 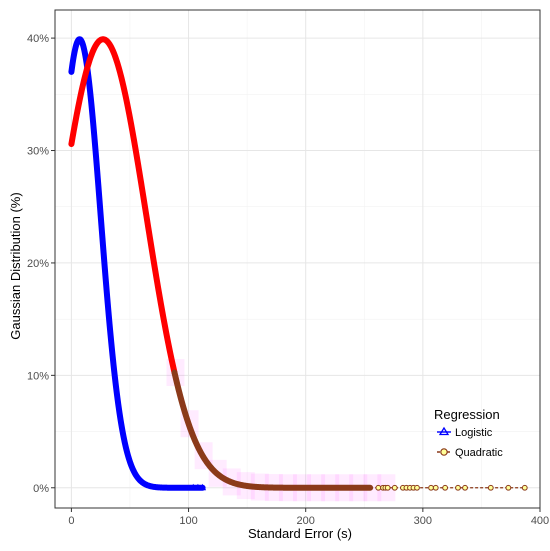 What do you see at coordinates (71, 521) in the screenshot?
I see `x-tick-label: 0` at bounding box center [71, 521].